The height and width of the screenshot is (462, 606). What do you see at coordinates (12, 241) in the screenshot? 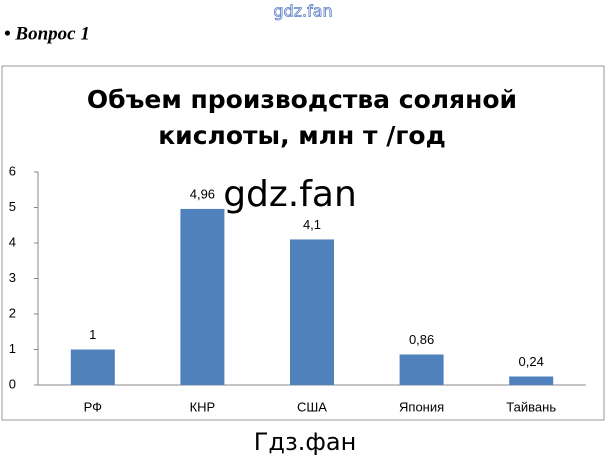
I see `y-tick-label: 4` at bounding box center [12, 241].